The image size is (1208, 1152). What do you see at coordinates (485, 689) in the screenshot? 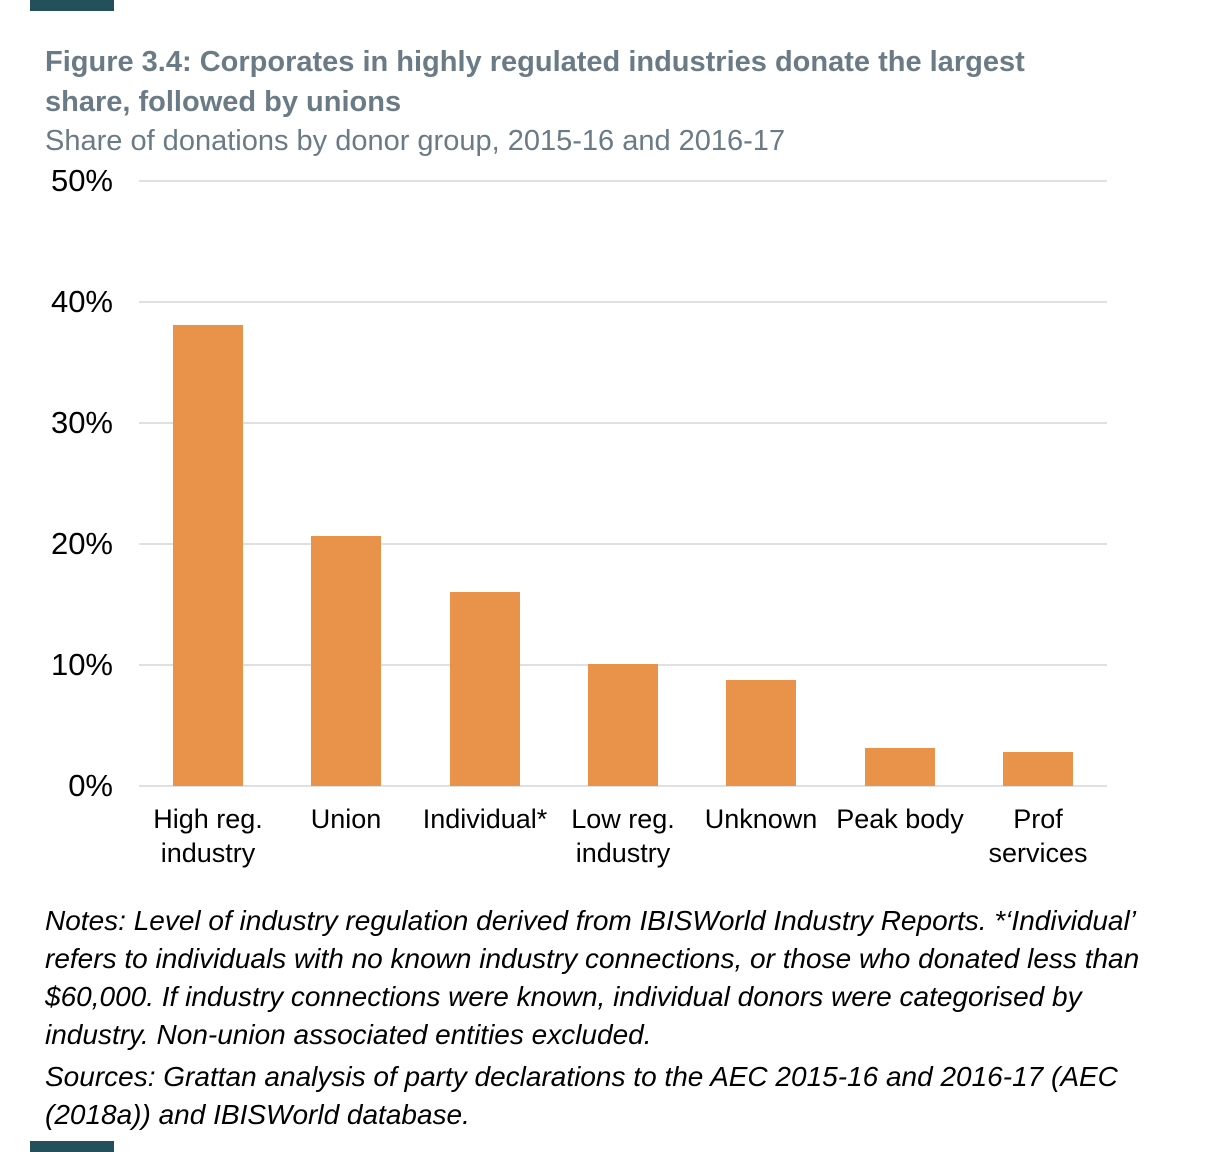
I see `bar-individual` at bounding box center [485, 689].